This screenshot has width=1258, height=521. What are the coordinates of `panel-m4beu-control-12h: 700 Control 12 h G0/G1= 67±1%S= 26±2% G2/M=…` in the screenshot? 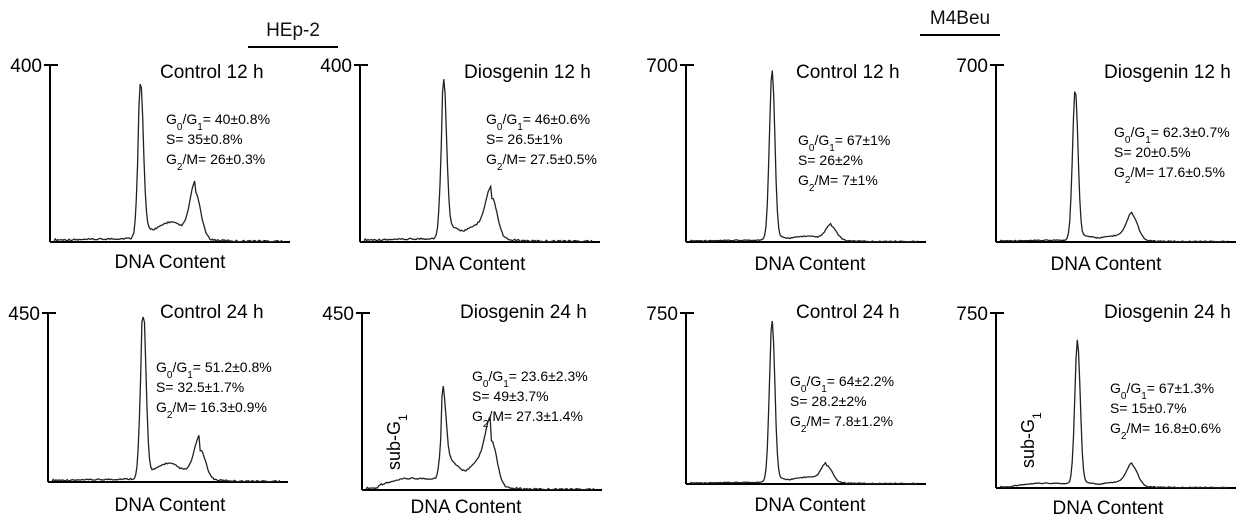 It's located at (786, 165).